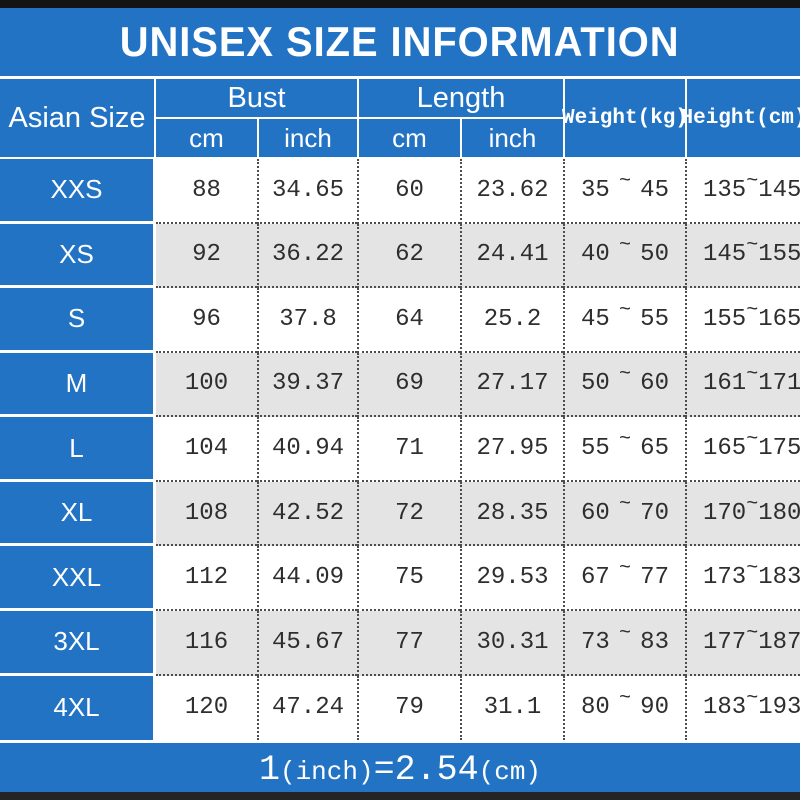  I want to click on bust-cm-cell: 120, so click(206, 708).